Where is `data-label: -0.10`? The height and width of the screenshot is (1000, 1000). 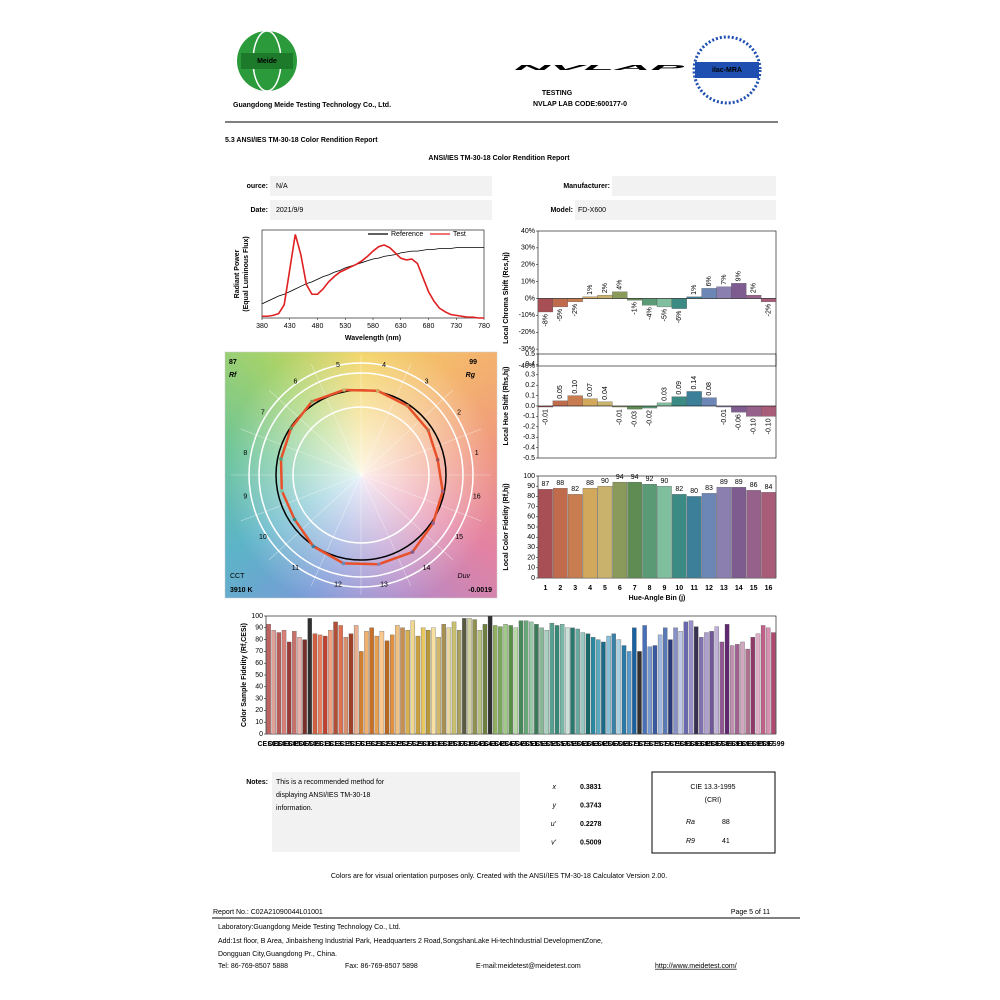
data-label: -0.10 is located at coordinates (768, 426).